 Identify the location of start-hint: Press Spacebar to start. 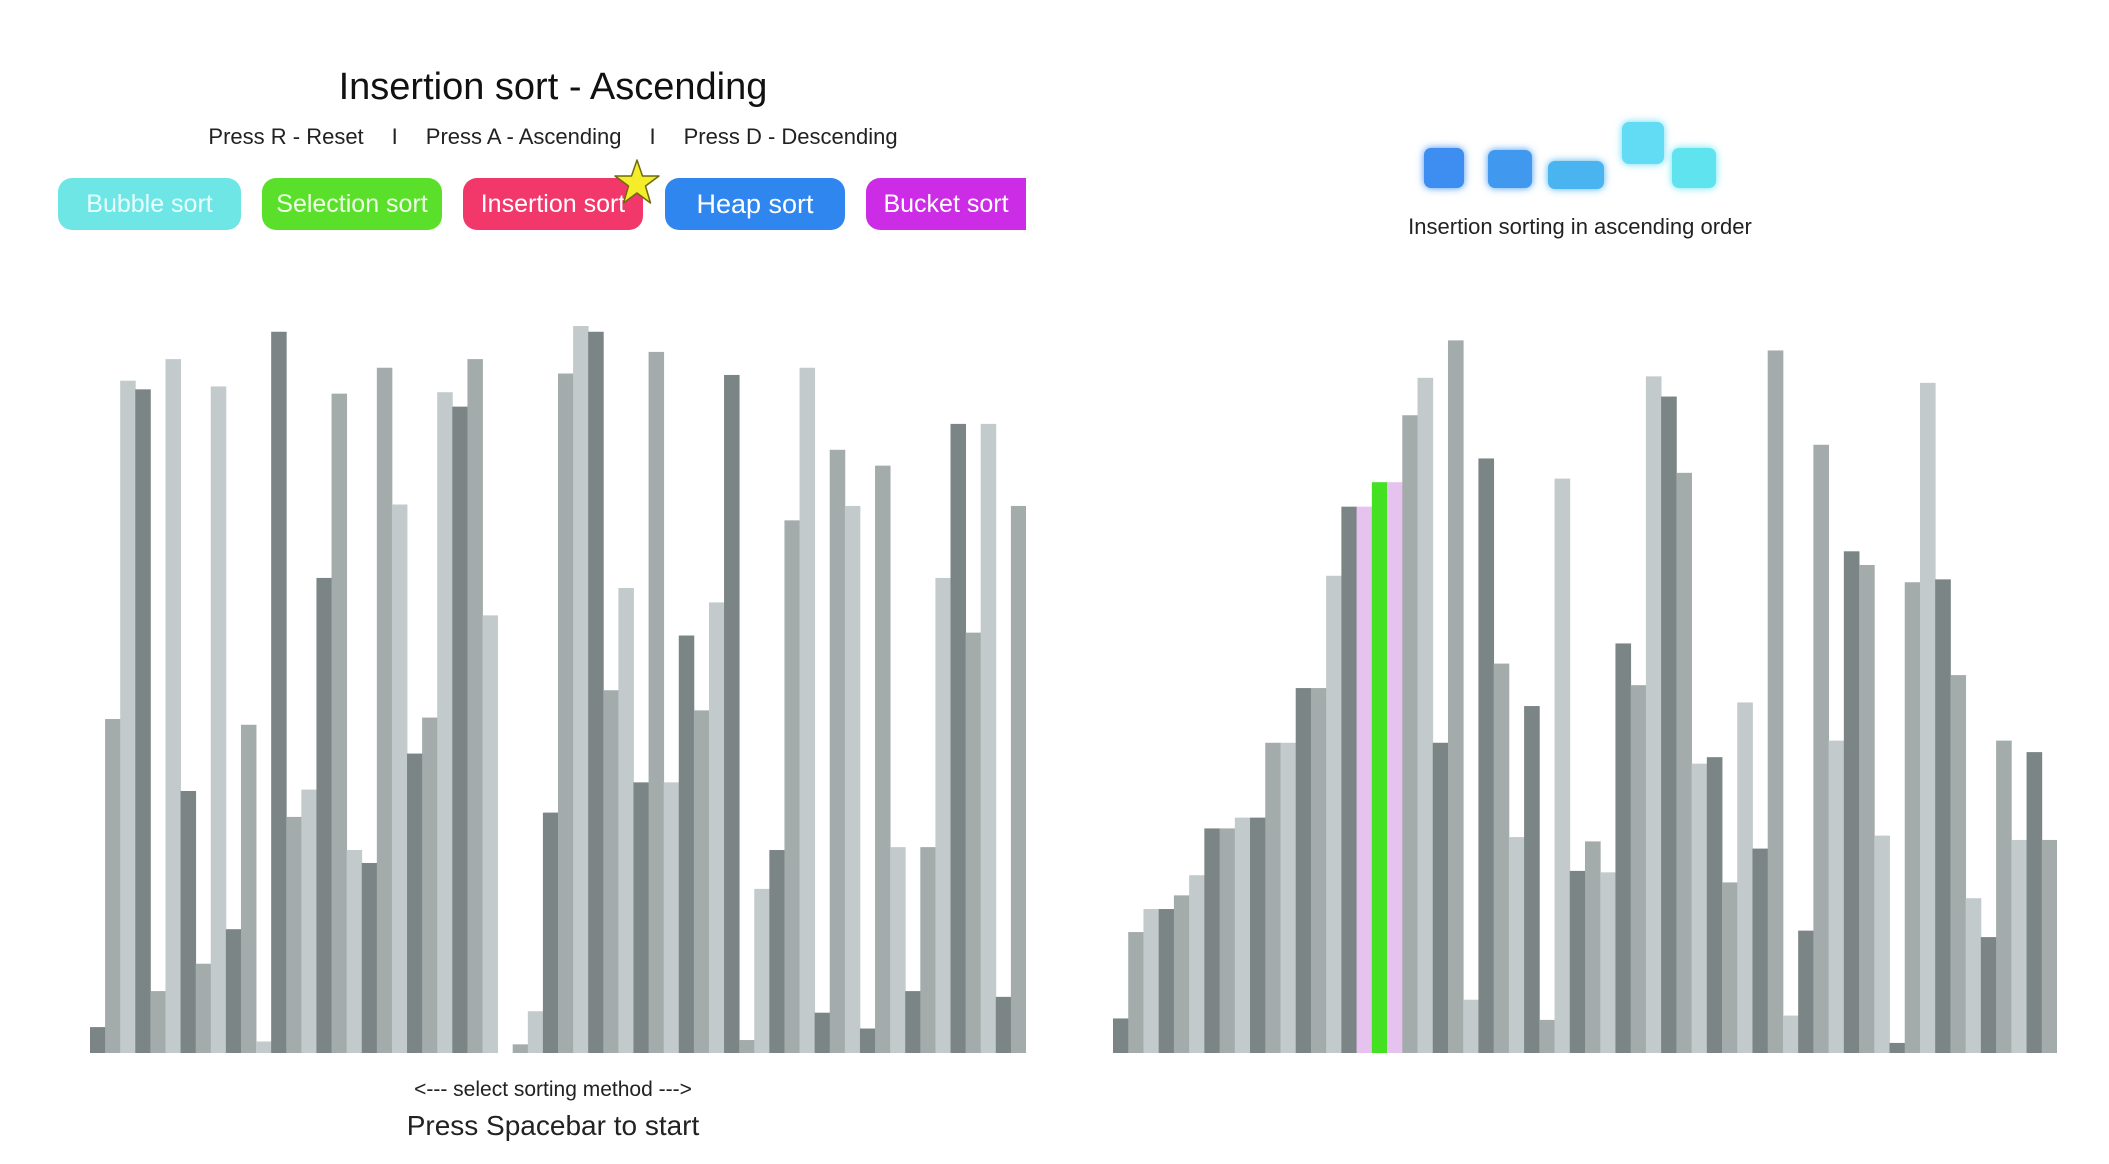
(553, 1125).